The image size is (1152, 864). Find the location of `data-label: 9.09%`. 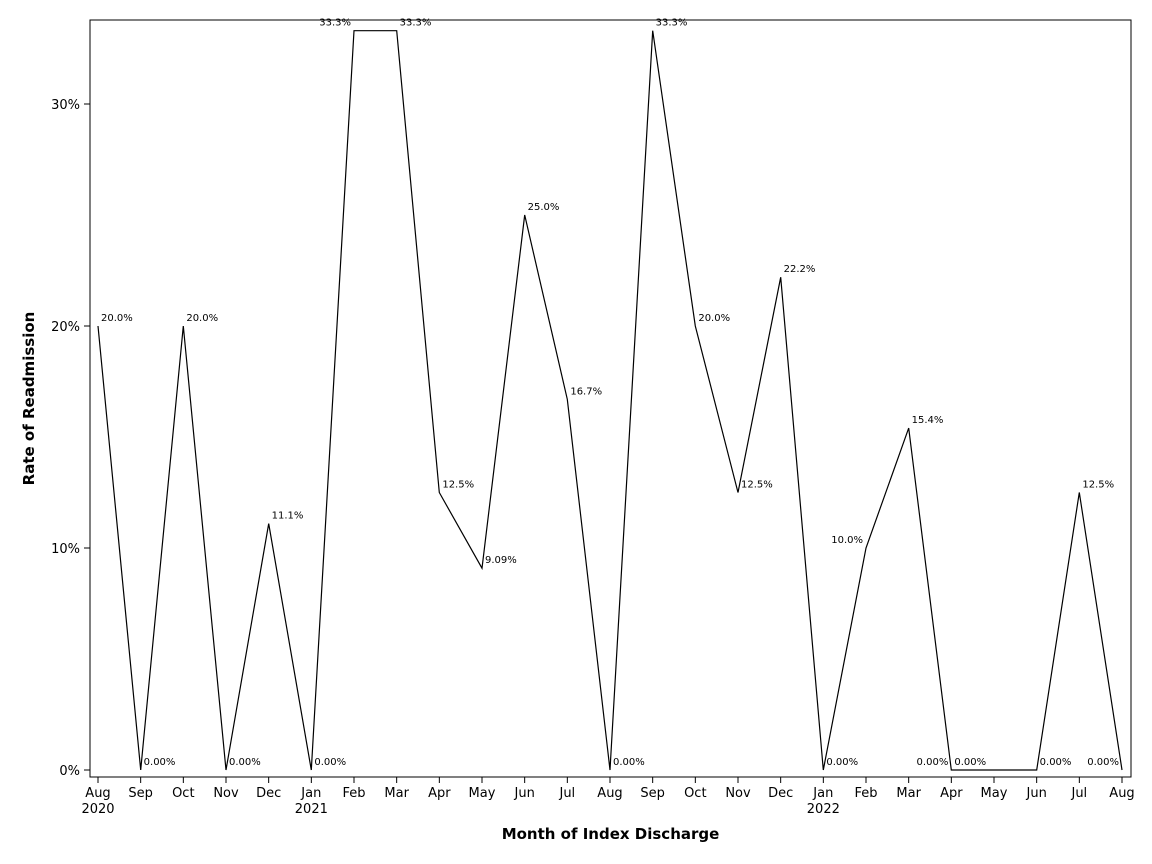

data-label: 9.09% is located at coordinates (501, 560).